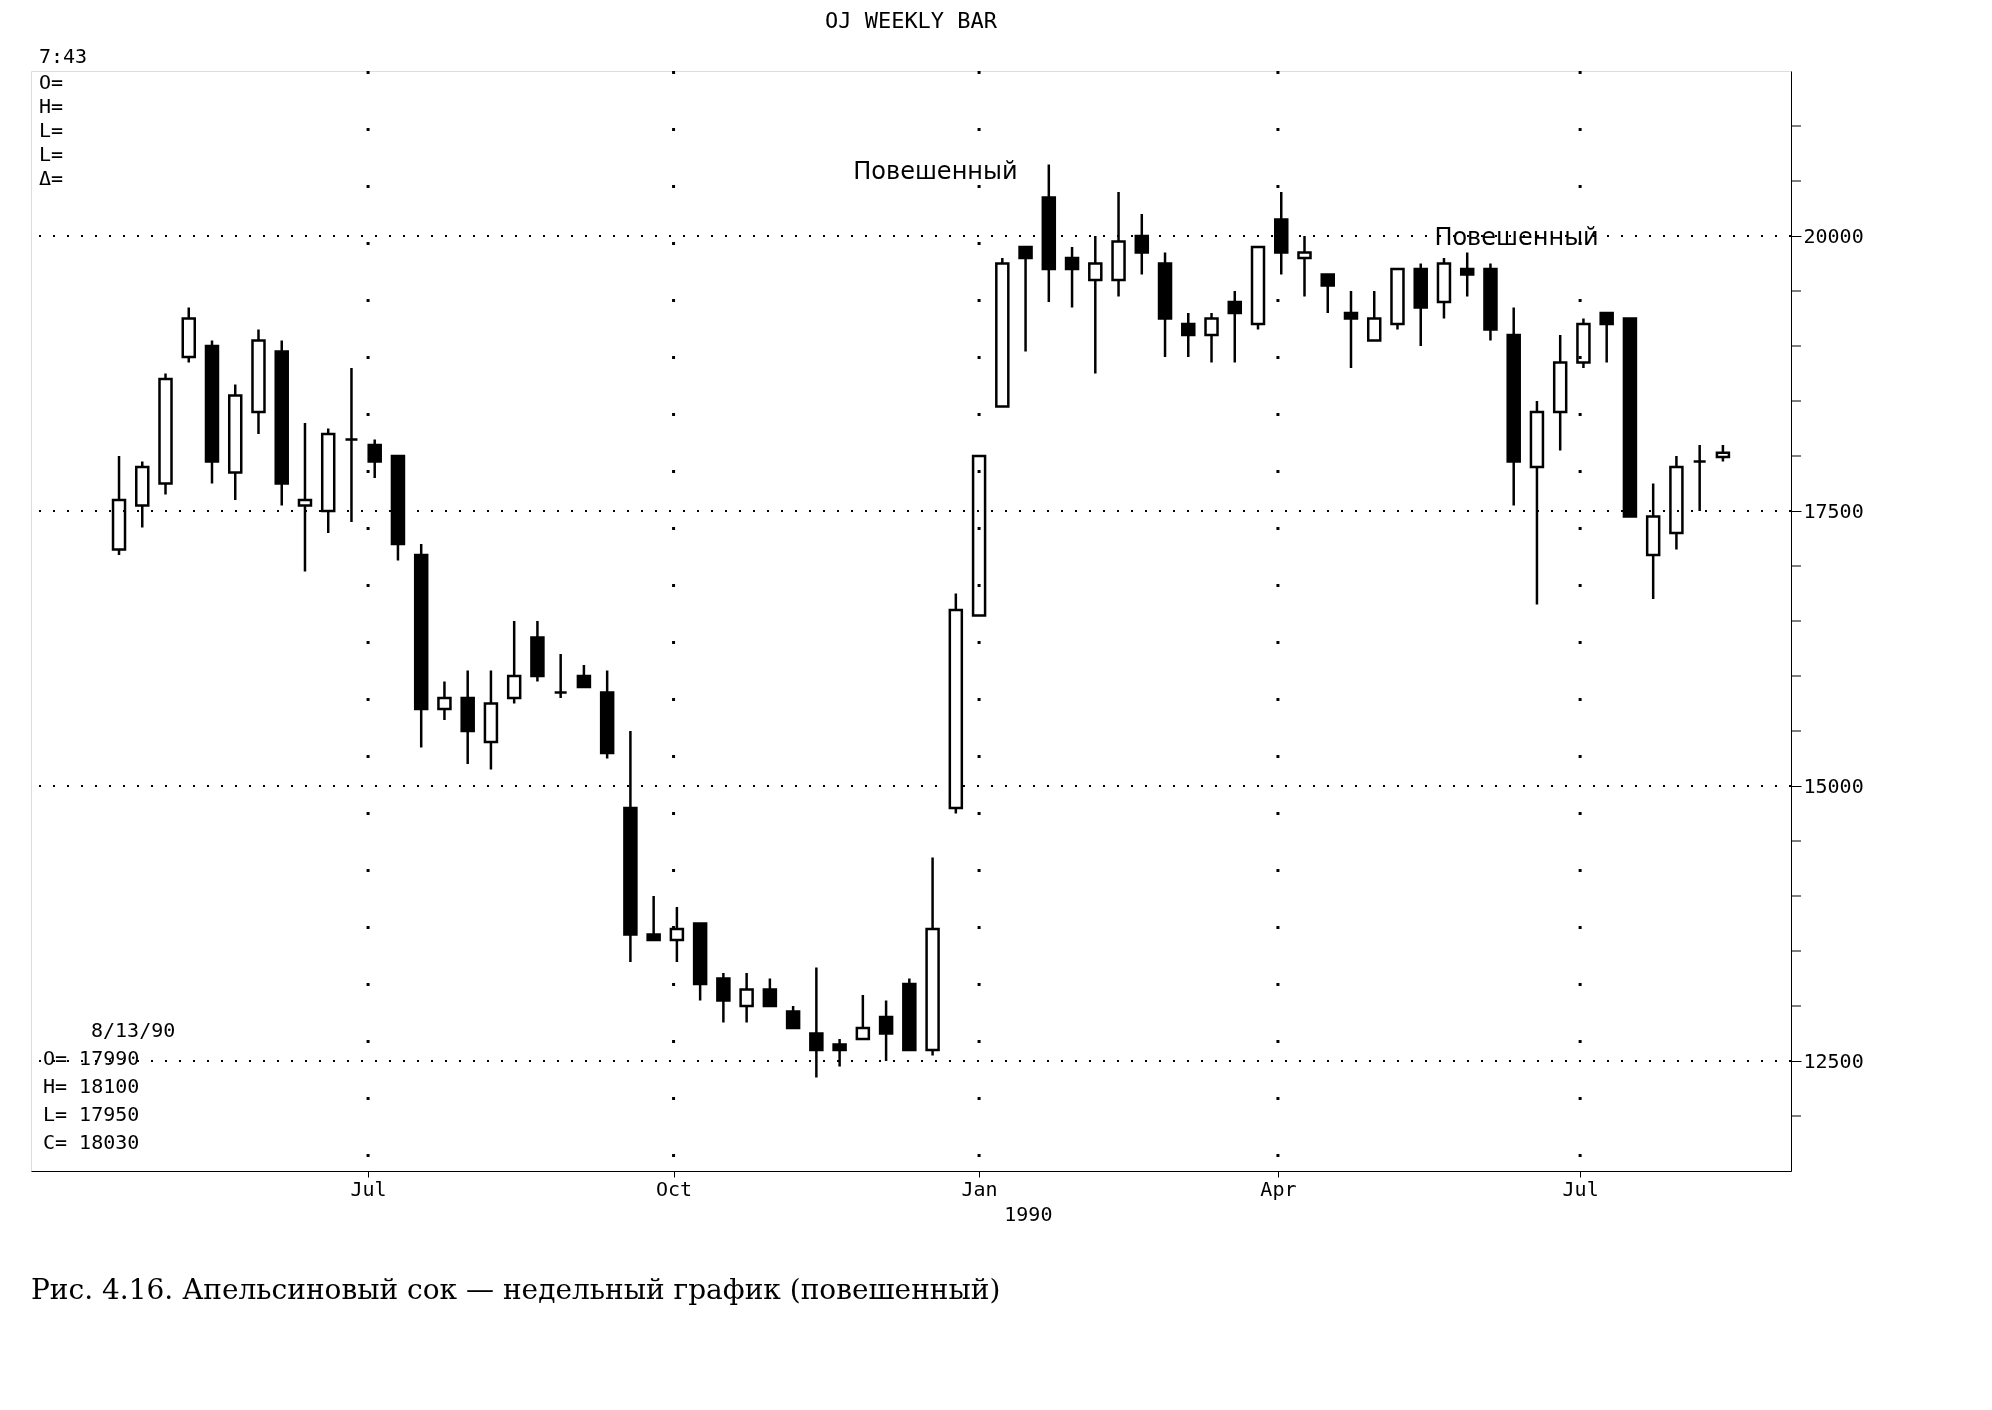  Describe the element at coordinates (1833, 785) in the screenshot. I see `y-tick-label: 15000` at that location.